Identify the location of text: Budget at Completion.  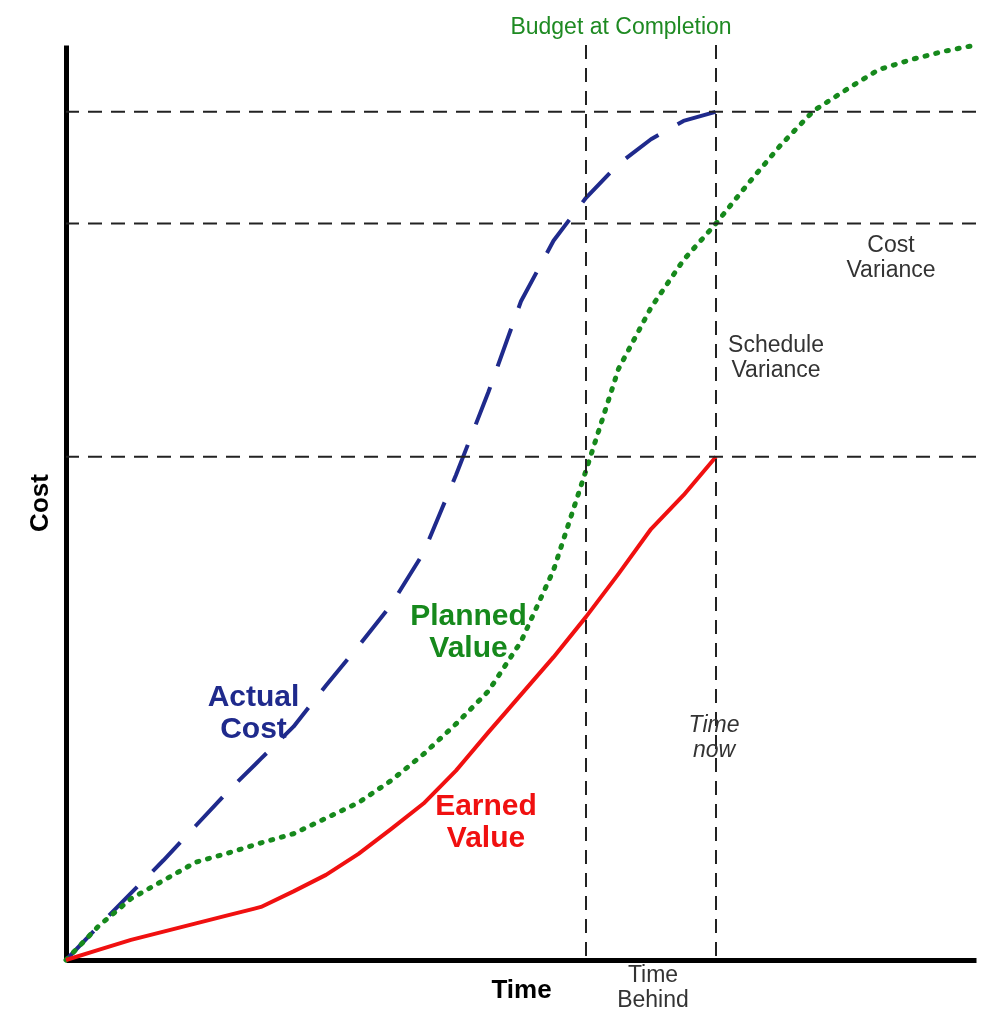
(621, 26).